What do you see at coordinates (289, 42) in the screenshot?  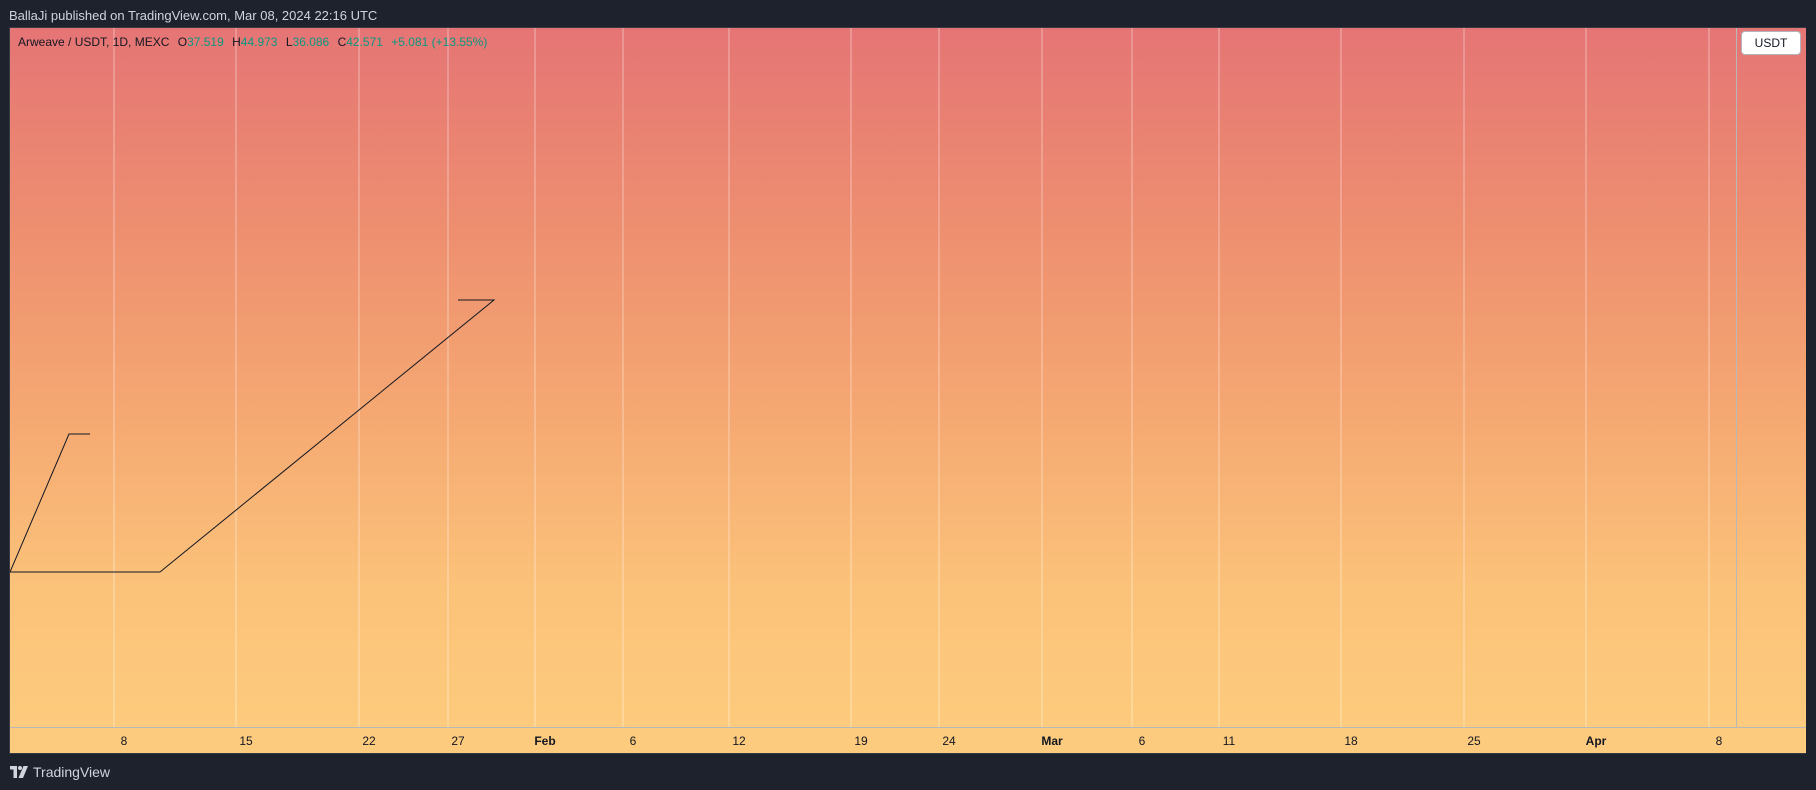 I see `low-label: L` at bounding box center [289, 42].